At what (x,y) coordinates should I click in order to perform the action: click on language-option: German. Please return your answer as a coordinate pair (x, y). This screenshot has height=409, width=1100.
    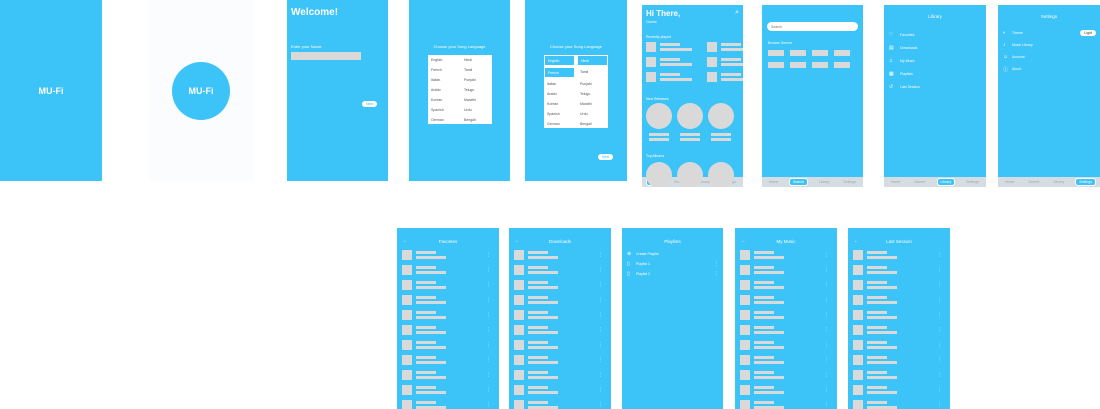
    Looking at the image, I should click on (443, 119).